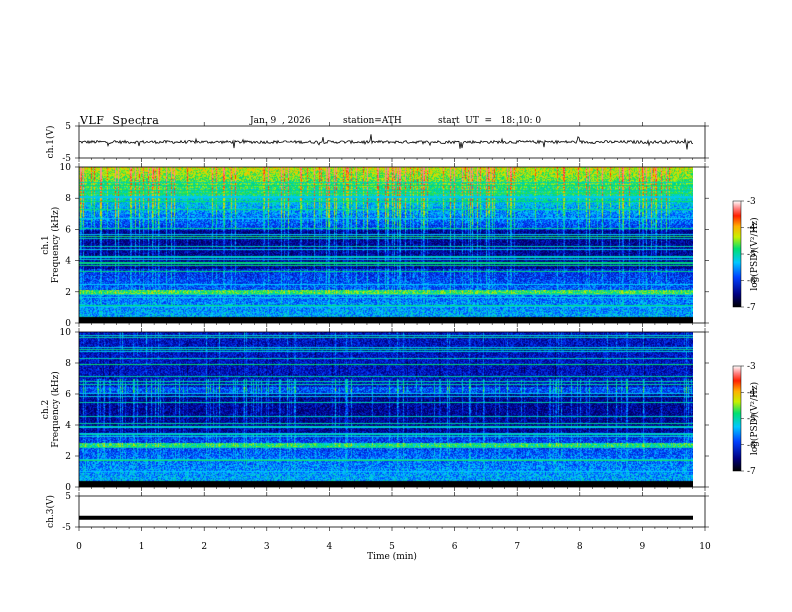 The height and width of the screenshot is (612, 792). What do you see at coordinates (120, 120) in the screenshot?
I see `plot-title: VLF Spectra` at bounding box center [120, 120].